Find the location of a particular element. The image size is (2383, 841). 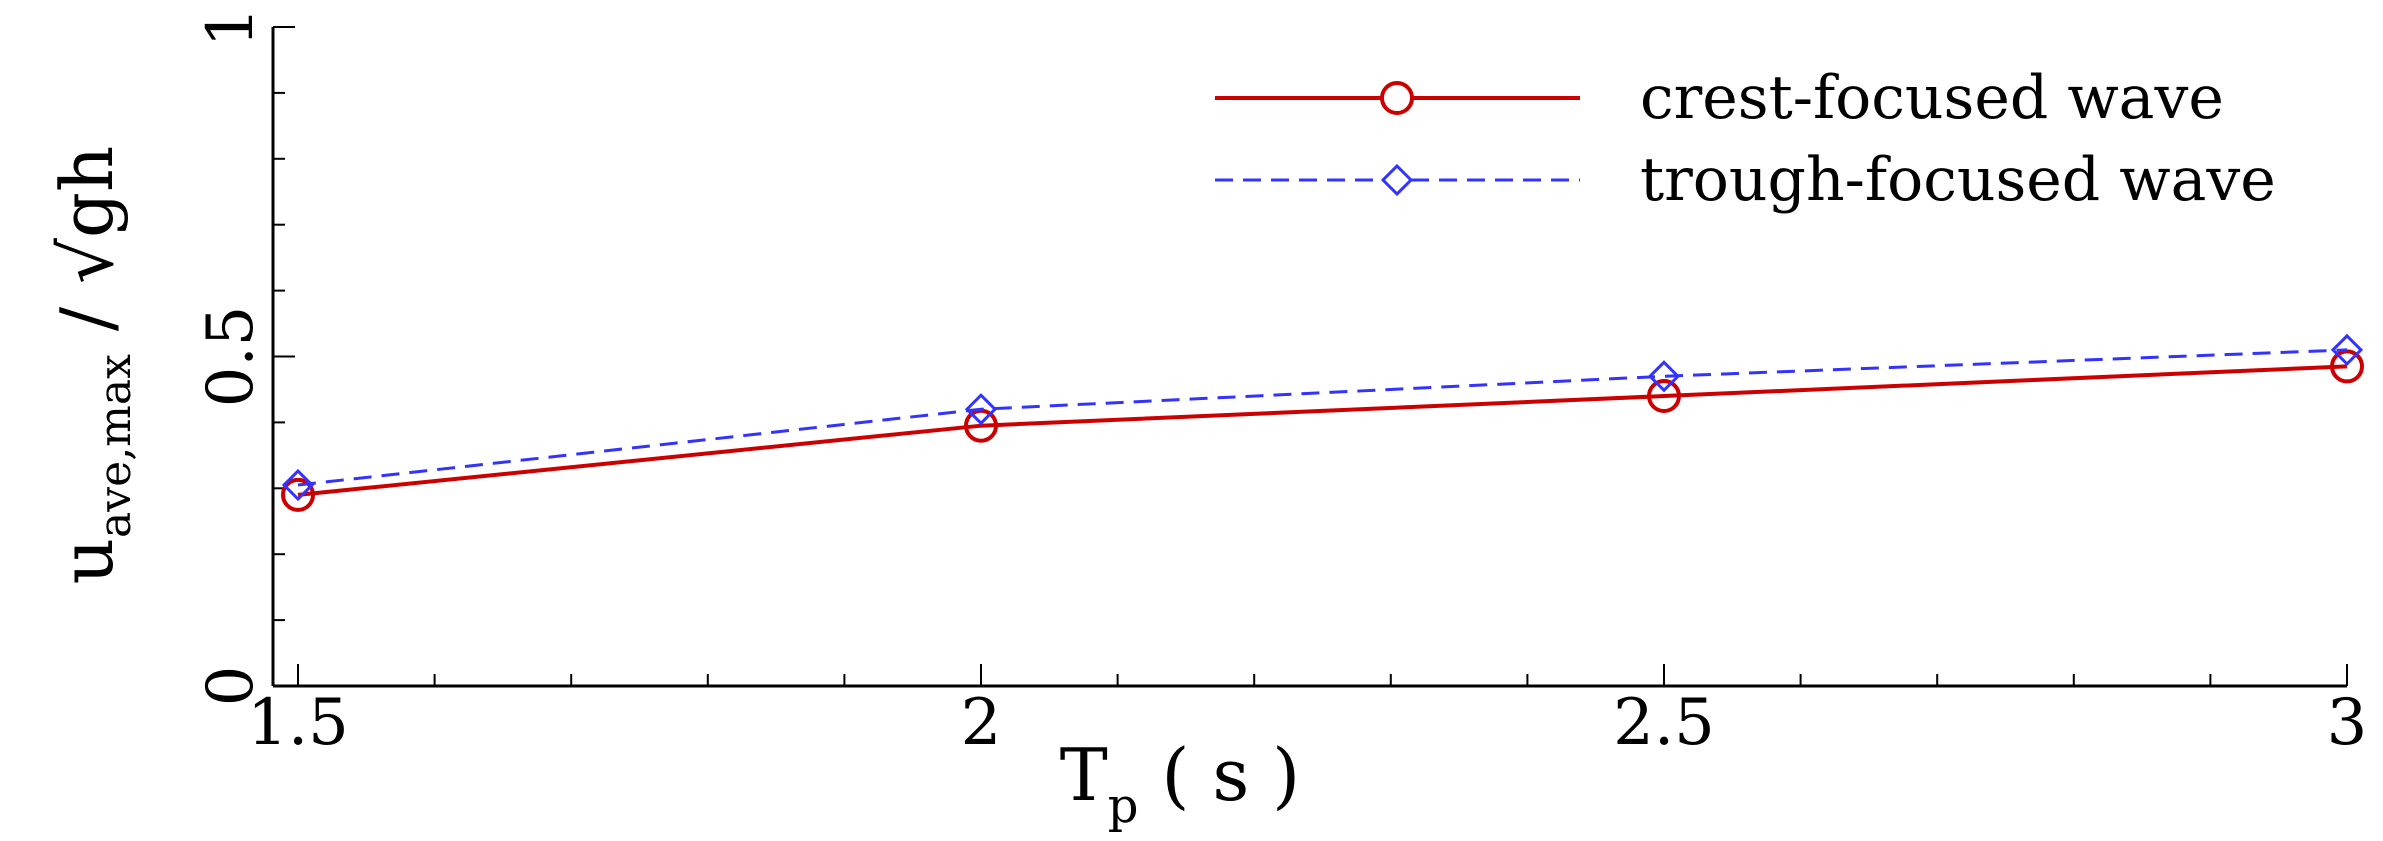

legend: crest-focused wave trough-focused wave is located at coordinates (1745, 139).